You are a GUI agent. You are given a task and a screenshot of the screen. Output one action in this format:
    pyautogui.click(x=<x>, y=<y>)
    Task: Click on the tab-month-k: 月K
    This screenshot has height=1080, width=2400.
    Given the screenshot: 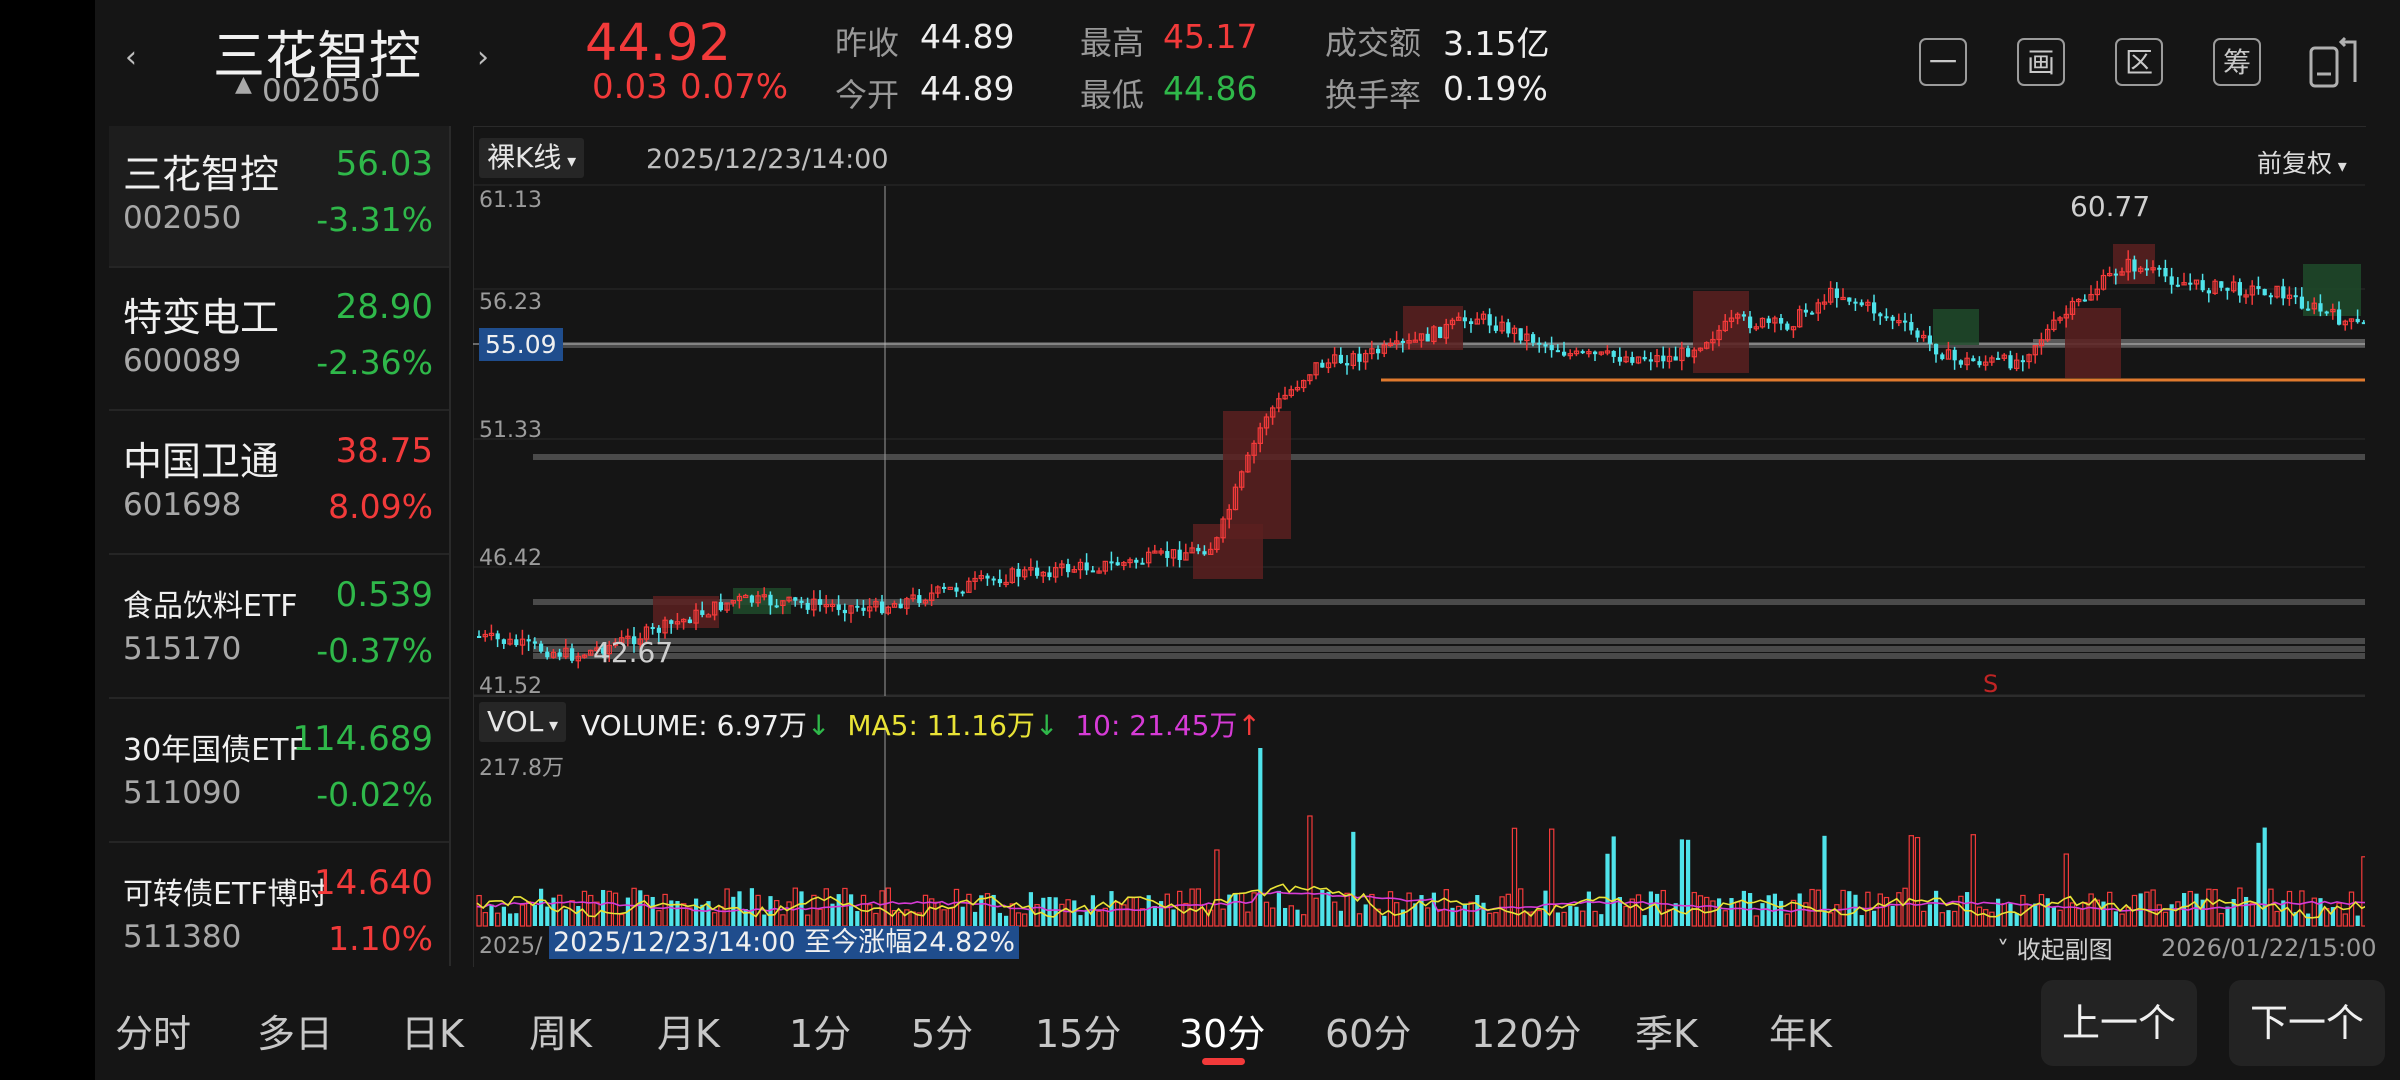 What is the action you would take?
    pyautogui.click(x=688, y=1034)
    